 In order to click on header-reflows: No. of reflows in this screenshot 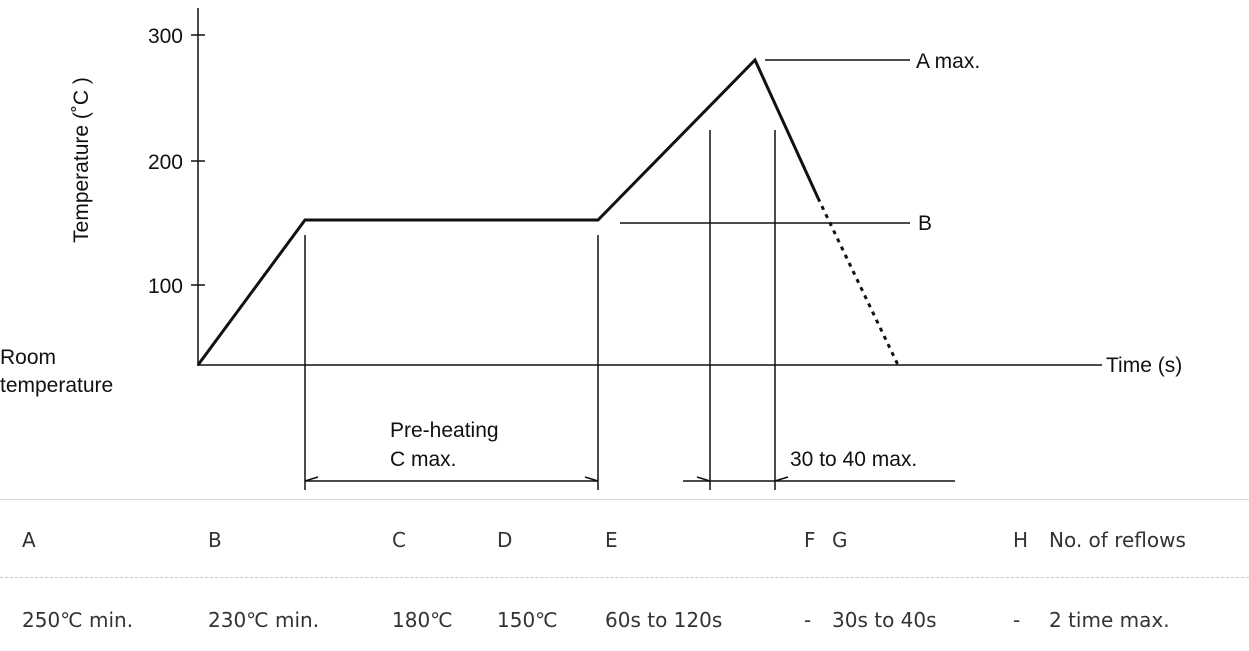, I will do `click(1117, 540)`.